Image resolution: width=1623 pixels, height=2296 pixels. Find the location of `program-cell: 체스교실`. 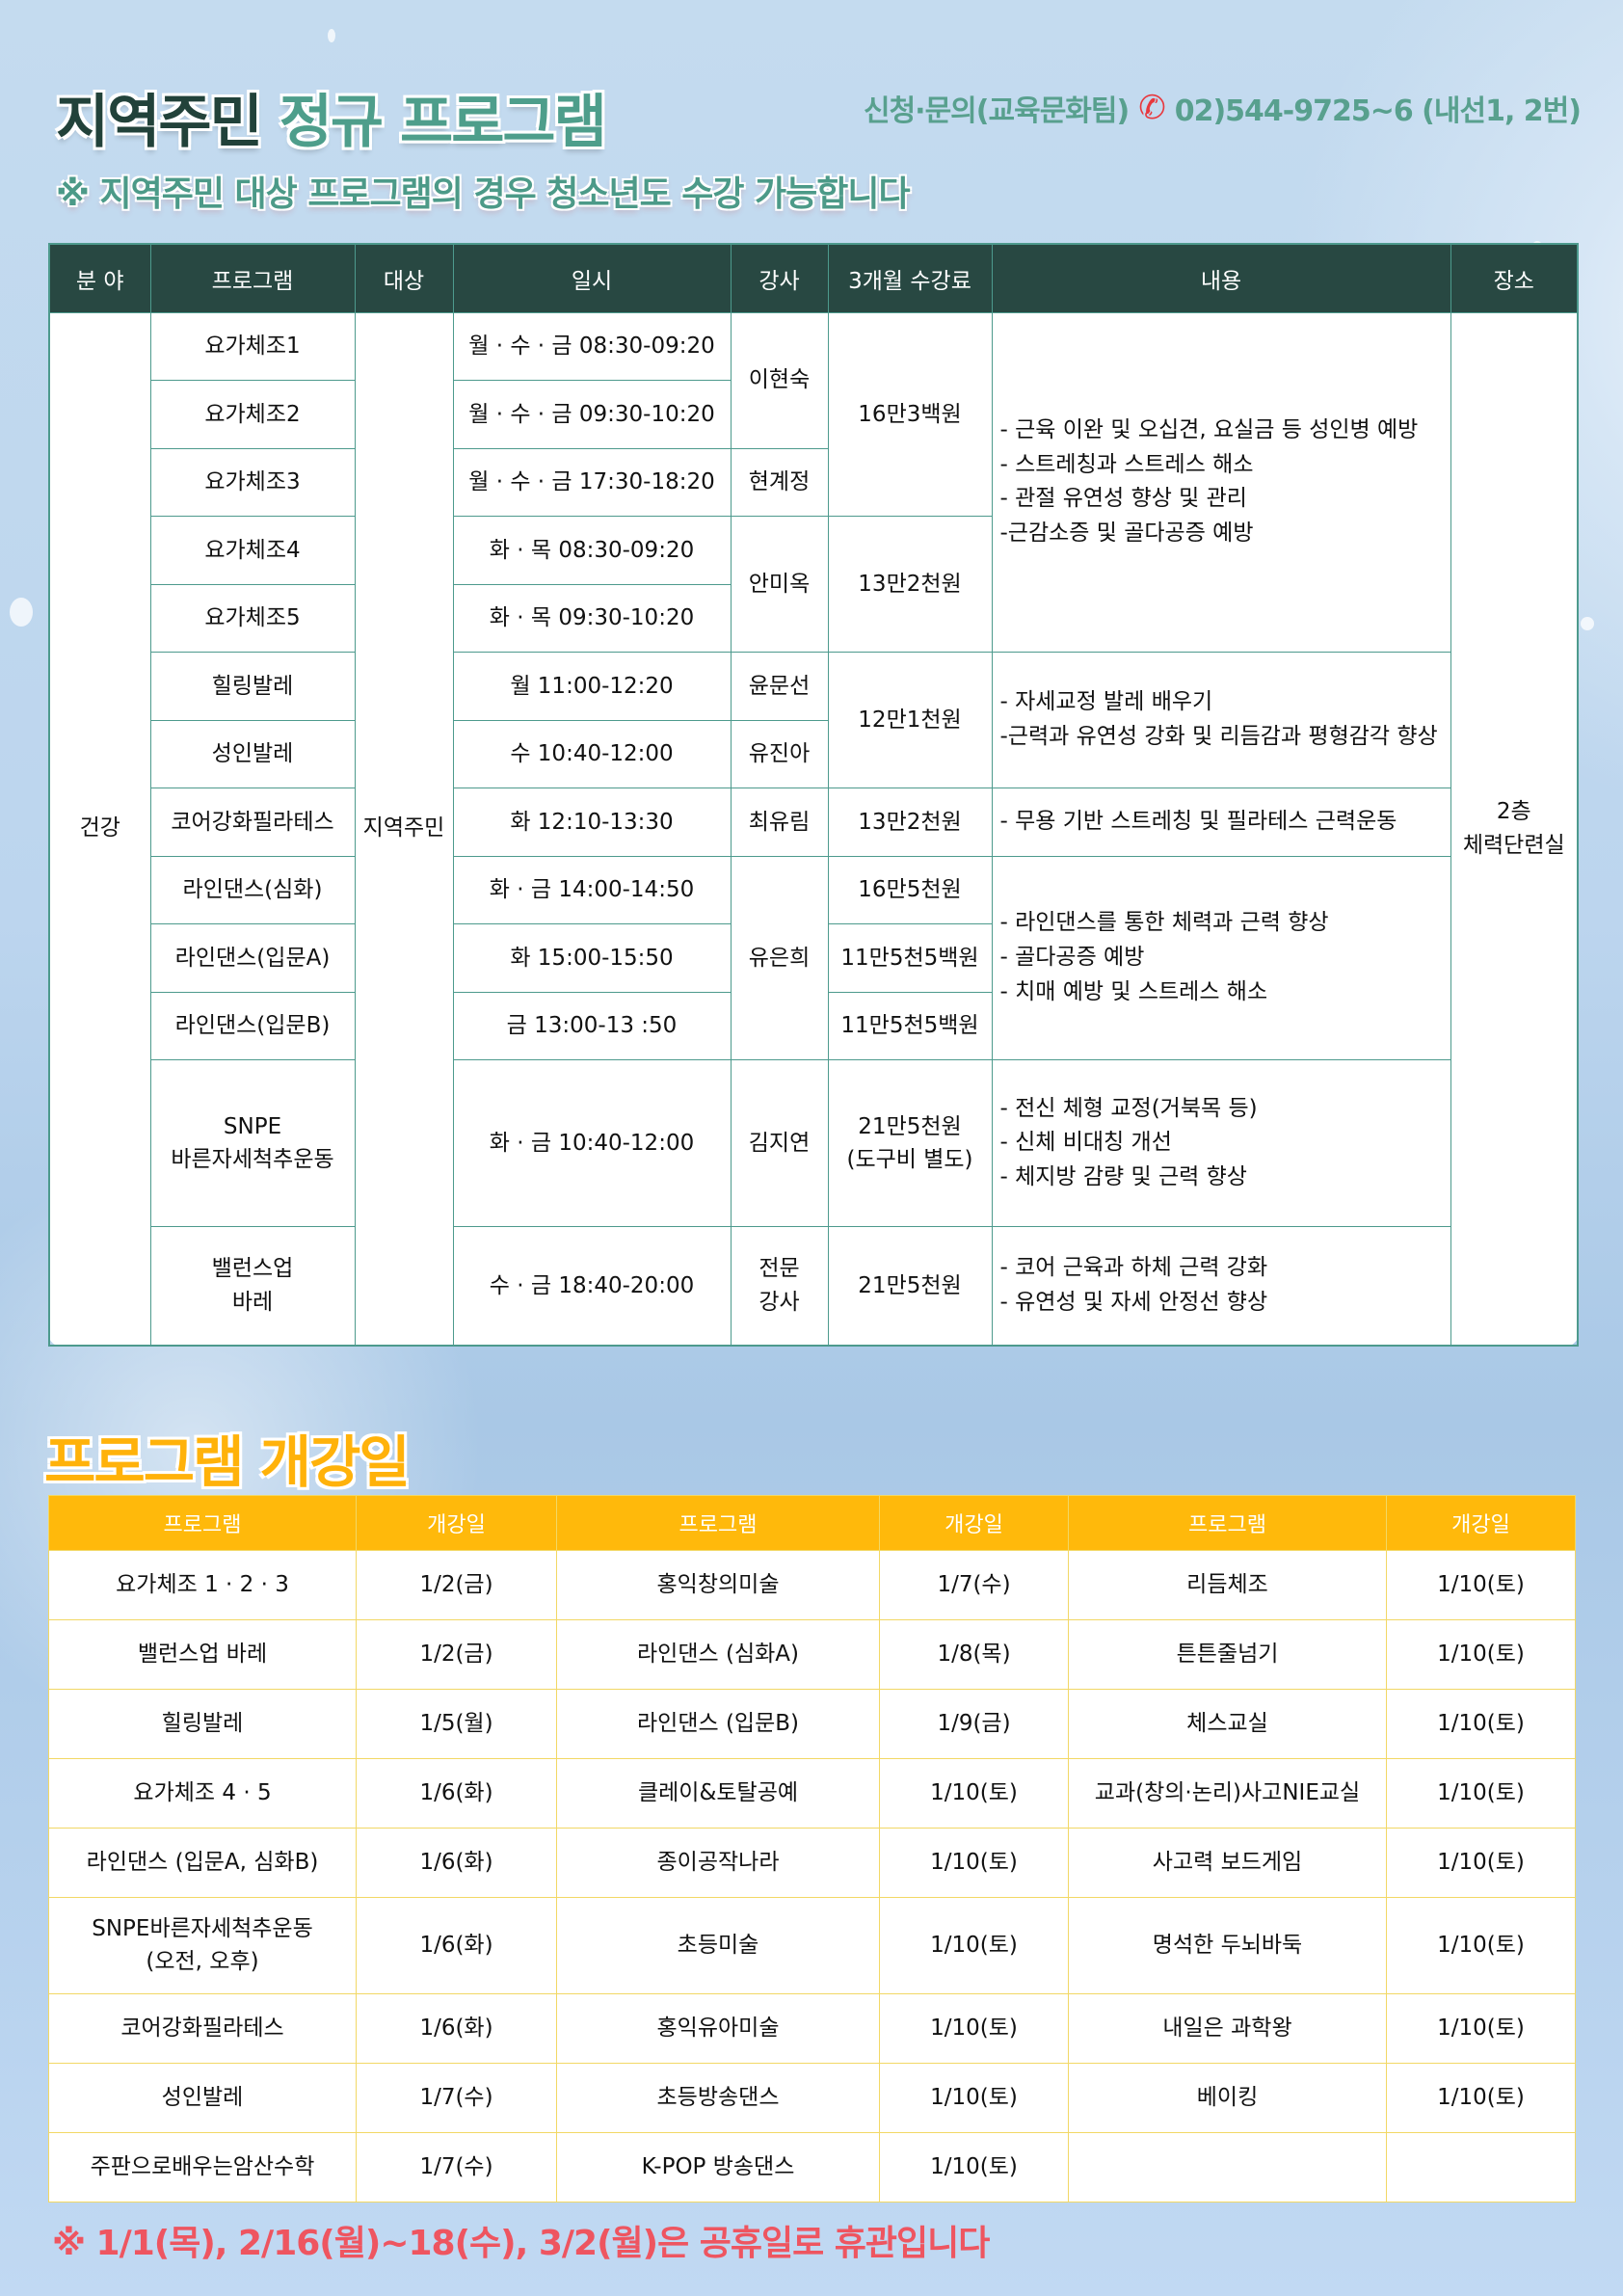

program-cell: 체스교실 is located at coordinates (1227, 1724).